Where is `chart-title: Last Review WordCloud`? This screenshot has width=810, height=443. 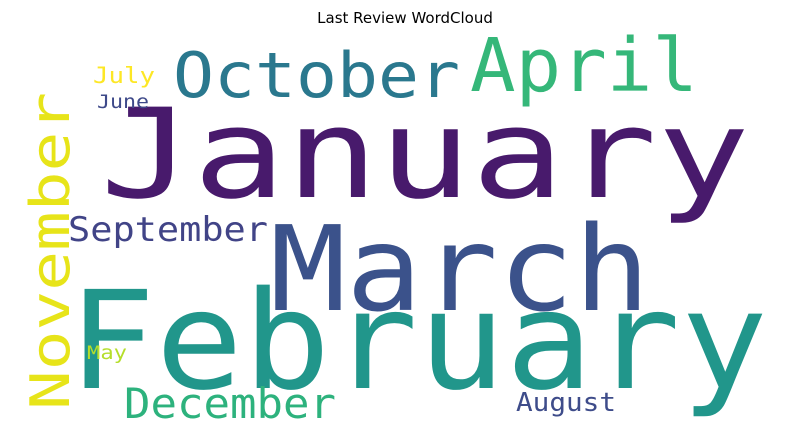 chart-title: Last Review WordCloud is located at coordinates (405, 18).